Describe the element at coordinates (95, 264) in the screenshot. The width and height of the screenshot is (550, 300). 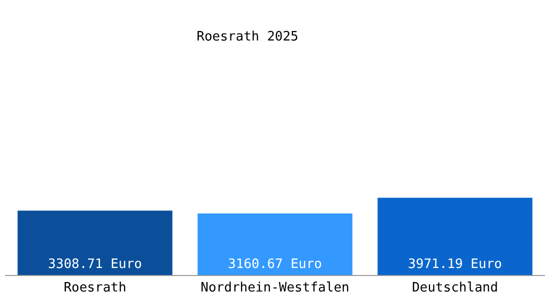
I see `data-label: 3308.71 Euro` at that location.